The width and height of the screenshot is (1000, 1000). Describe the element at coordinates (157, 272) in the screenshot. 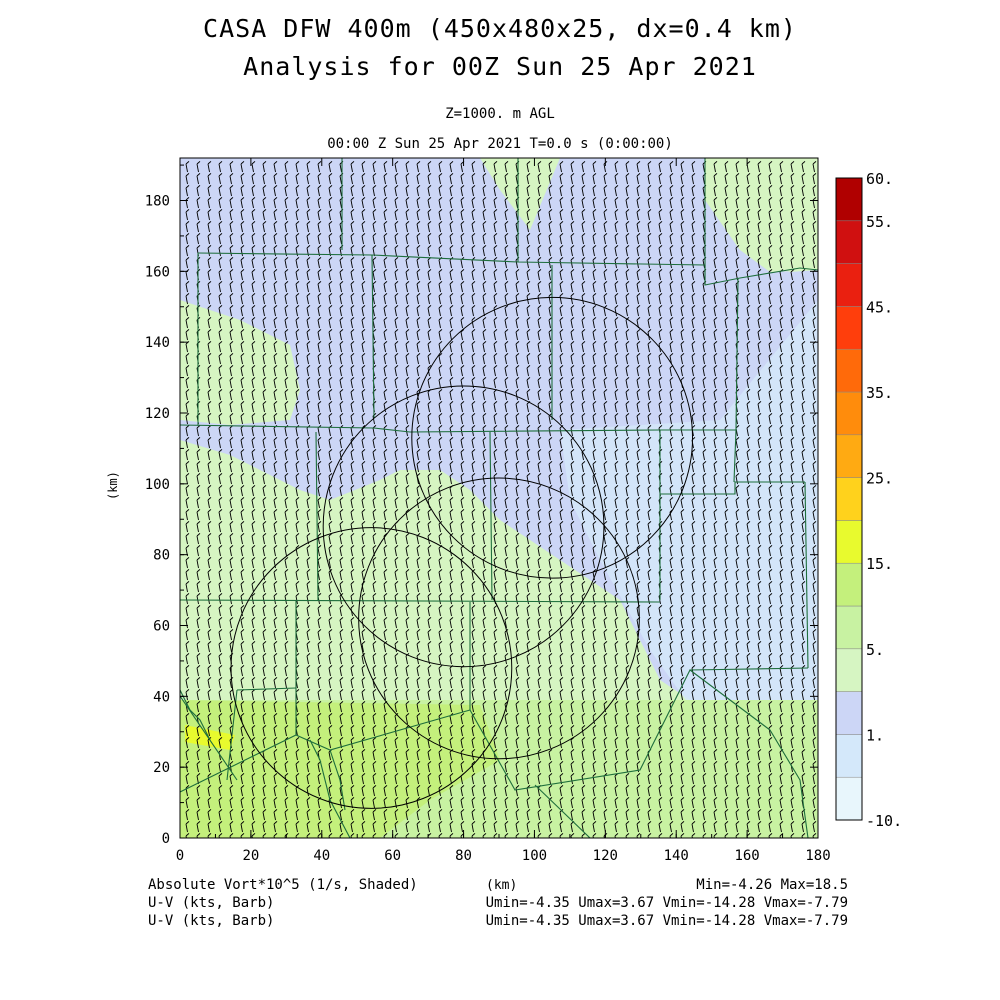

I see `y-tick-label: 160` at that location.